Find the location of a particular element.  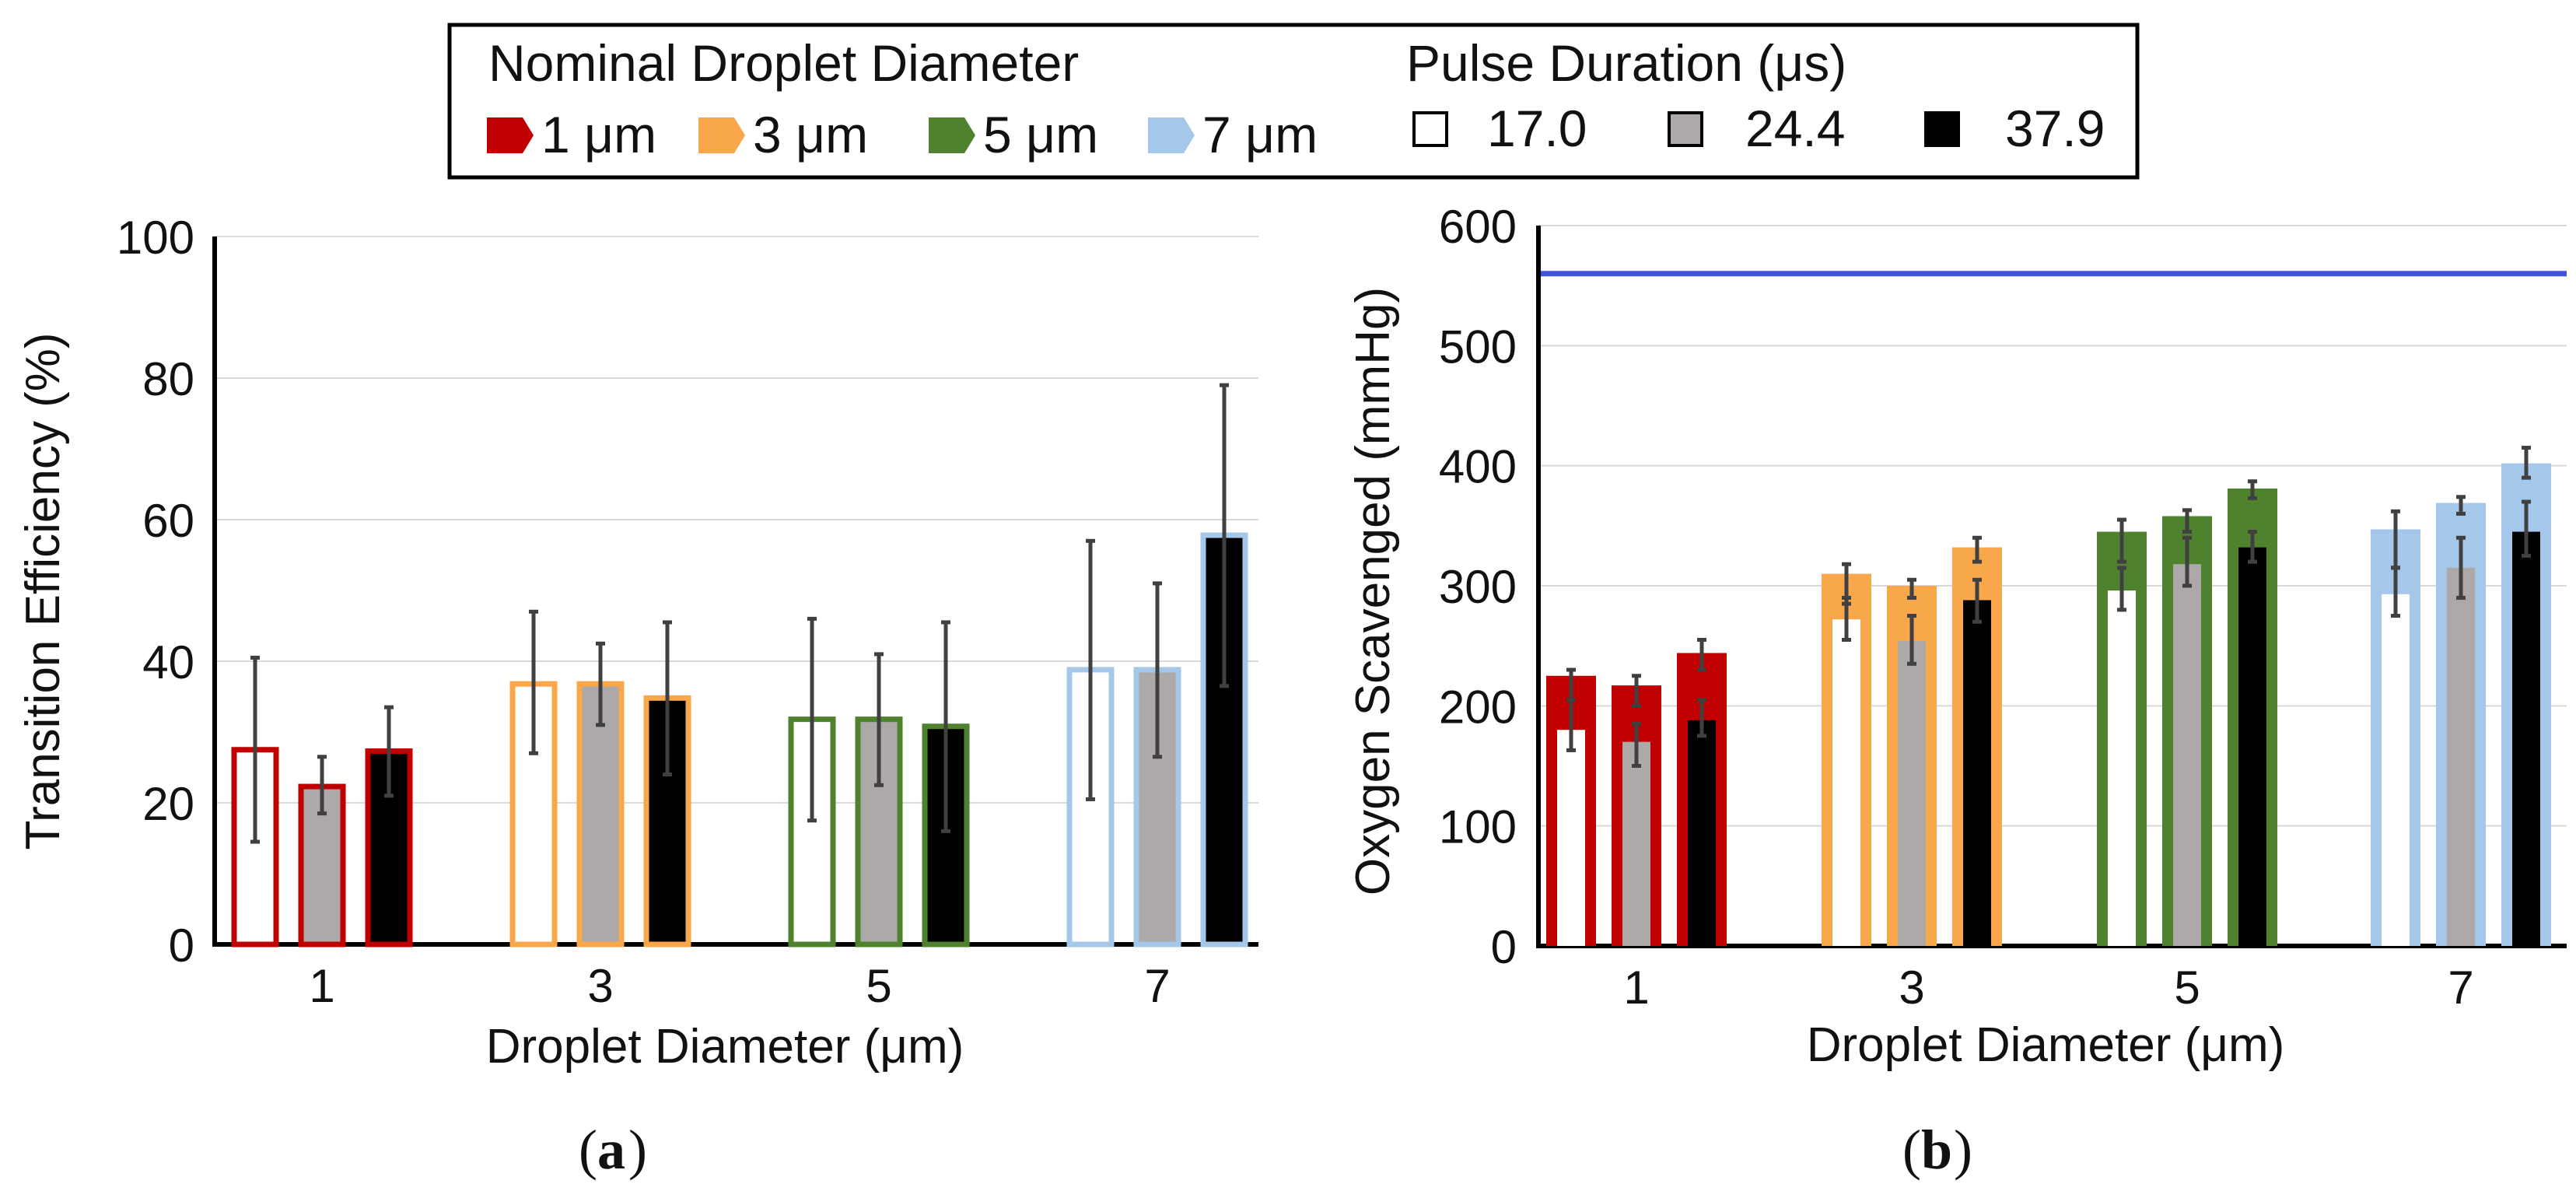

bar-a-d7-p17.0 is located at coordinates (1090, 807).